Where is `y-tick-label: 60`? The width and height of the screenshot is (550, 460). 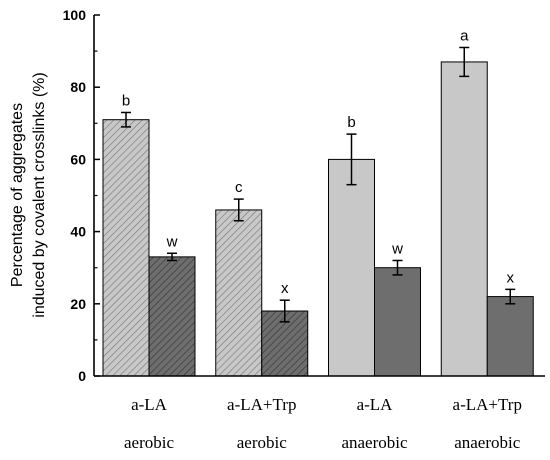
y-tick-label: 60 is located at coordinates (78, 159).